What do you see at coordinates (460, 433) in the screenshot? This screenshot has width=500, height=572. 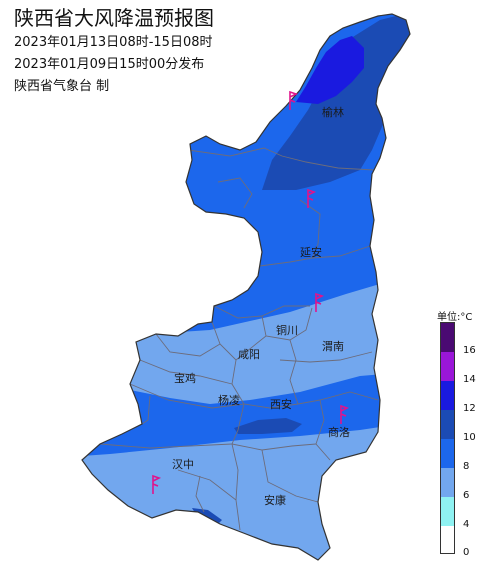 I see `color-legend: 单位:°C 16 14 12 10 8 6 4 0` at bounding box center [460, 433].